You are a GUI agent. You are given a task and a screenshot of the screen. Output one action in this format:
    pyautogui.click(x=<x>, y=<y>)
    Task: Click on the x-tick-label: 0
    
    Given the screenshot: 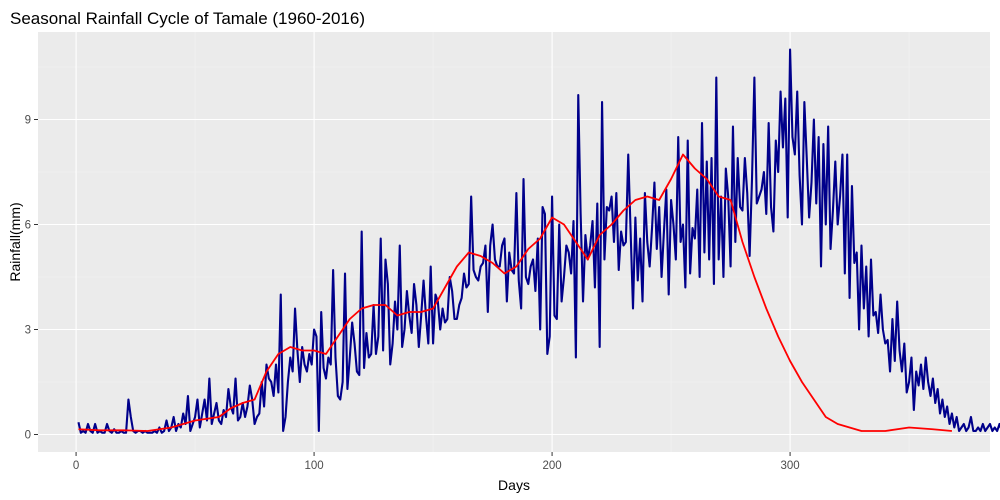 What is the action you would take?
    pyautogui.click(x=76, y=466)
    